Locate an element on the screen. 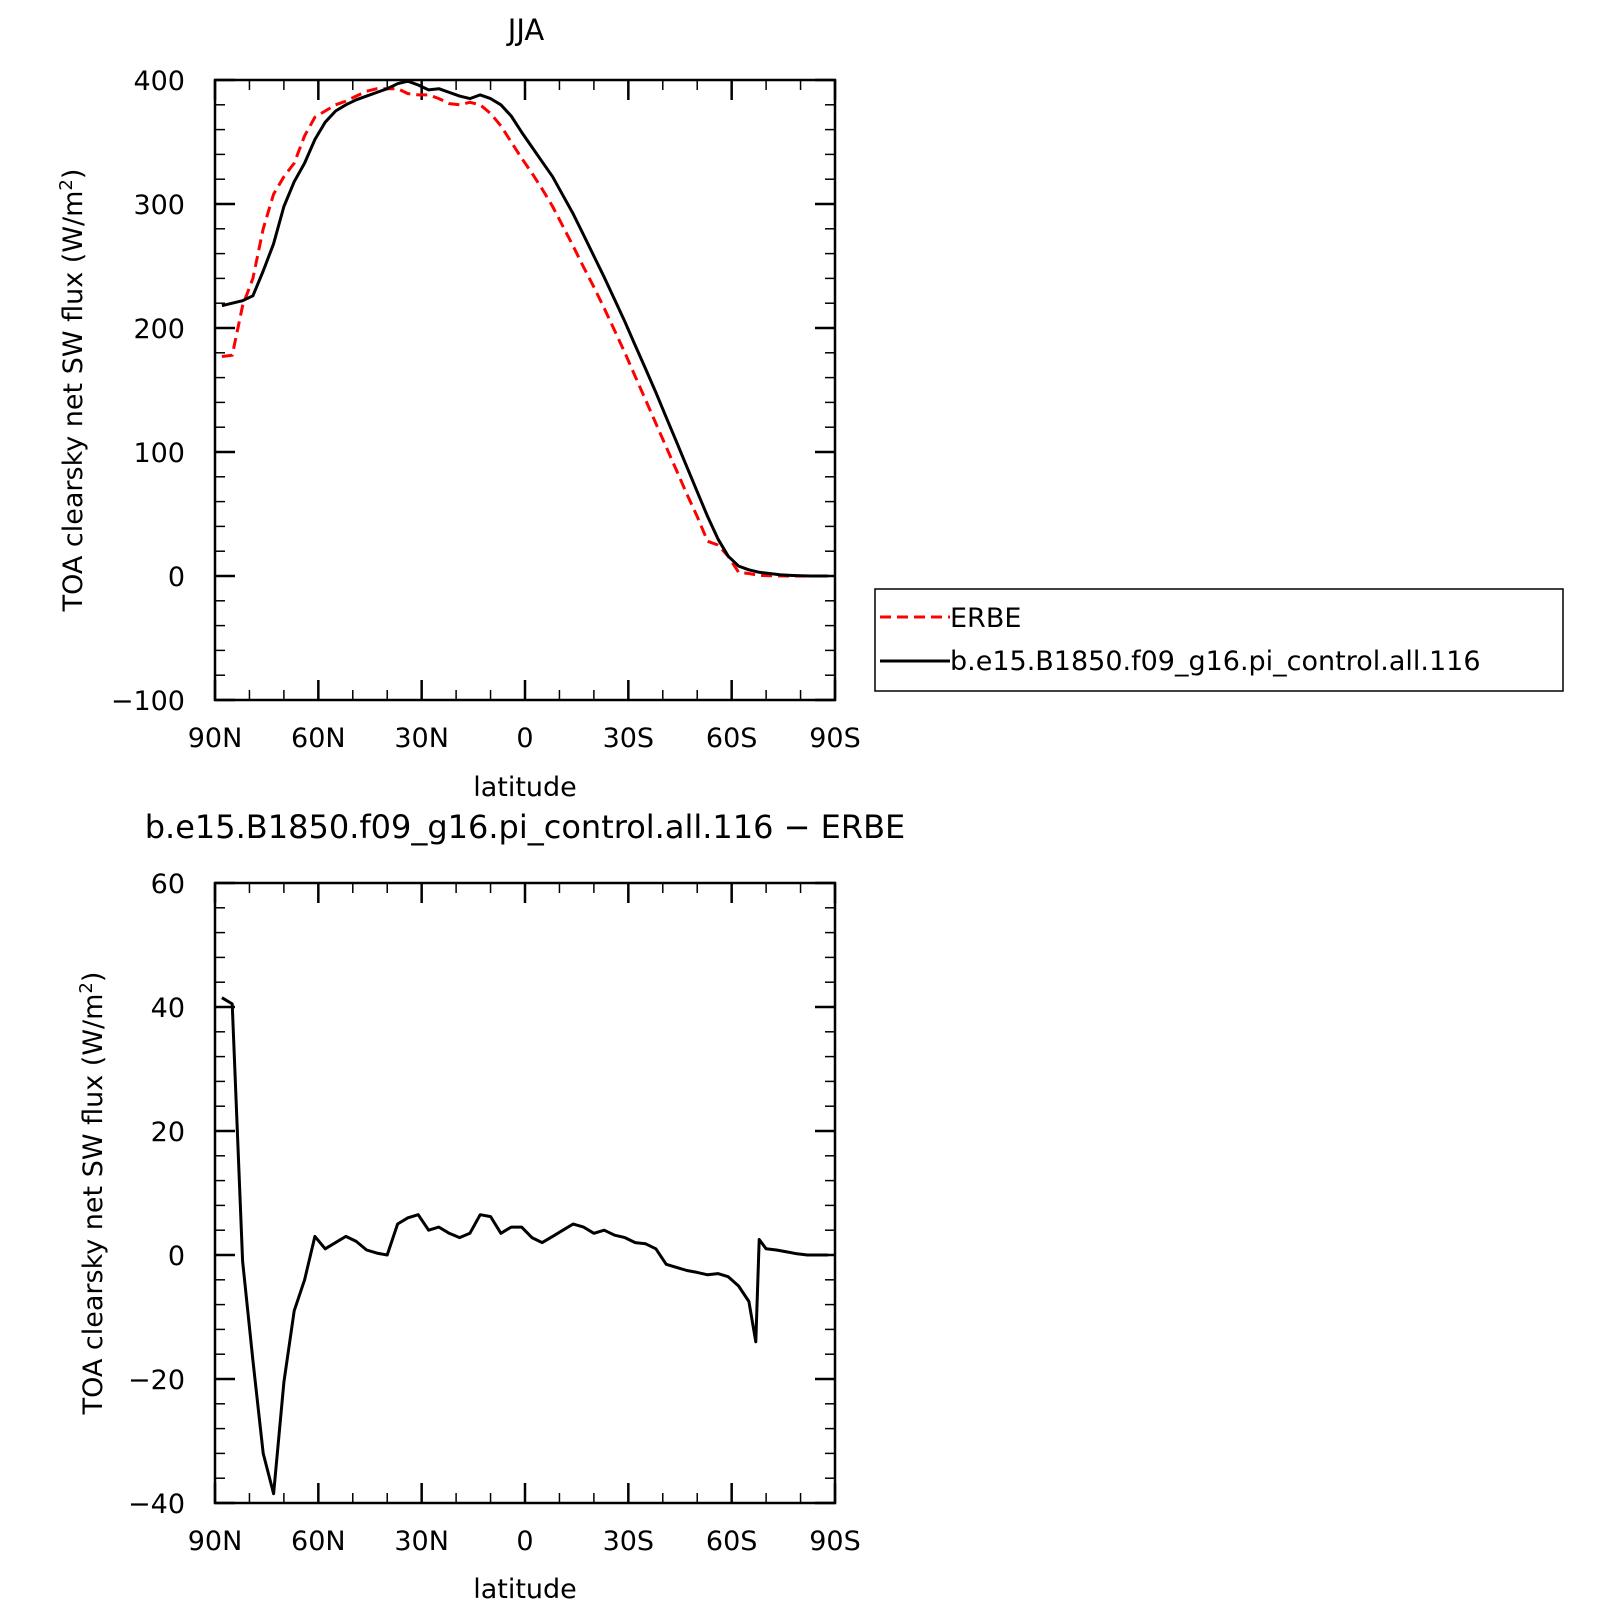 The width and height of the screenshot is (1608, 1608). legend-label-model: b.e15.B1850.f09_g16.pi_control.all.116 is located at coordinates (1215, 661).